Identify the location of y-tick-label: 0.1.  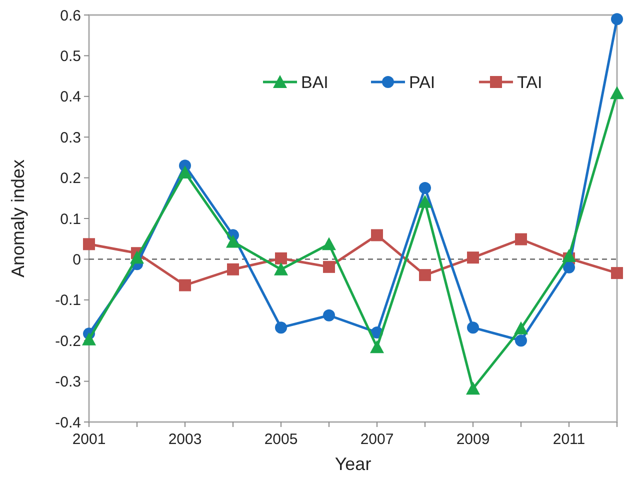
(70, 219).